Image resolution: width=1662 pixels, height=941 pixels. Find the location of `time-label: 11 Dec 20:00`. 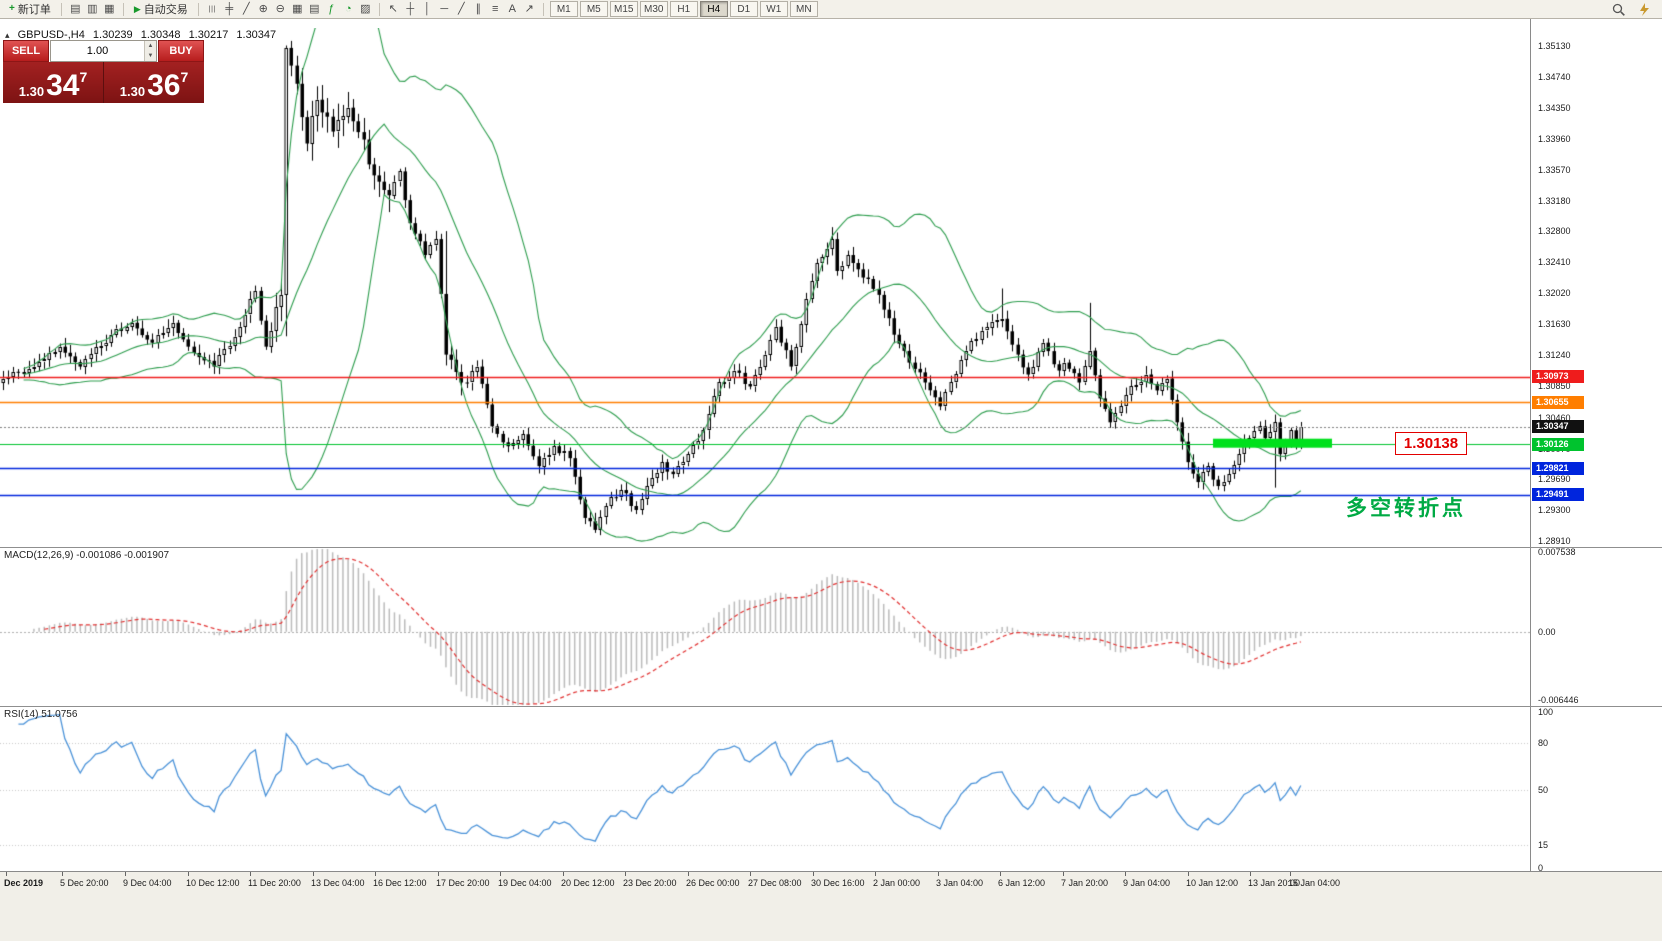

time-label: 11 Dec 20:00 is located at coordinates (274, 883).